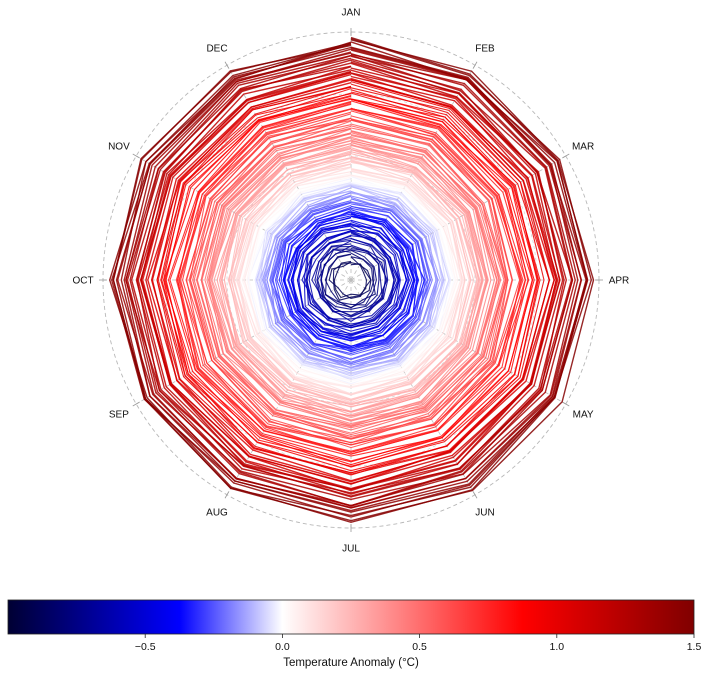 The width and height of the screenshot is (708, 675). Describe the element at coordinates (556, 647) in the screenshot. I see `colorbar-tick-label: 1.0` at that location.